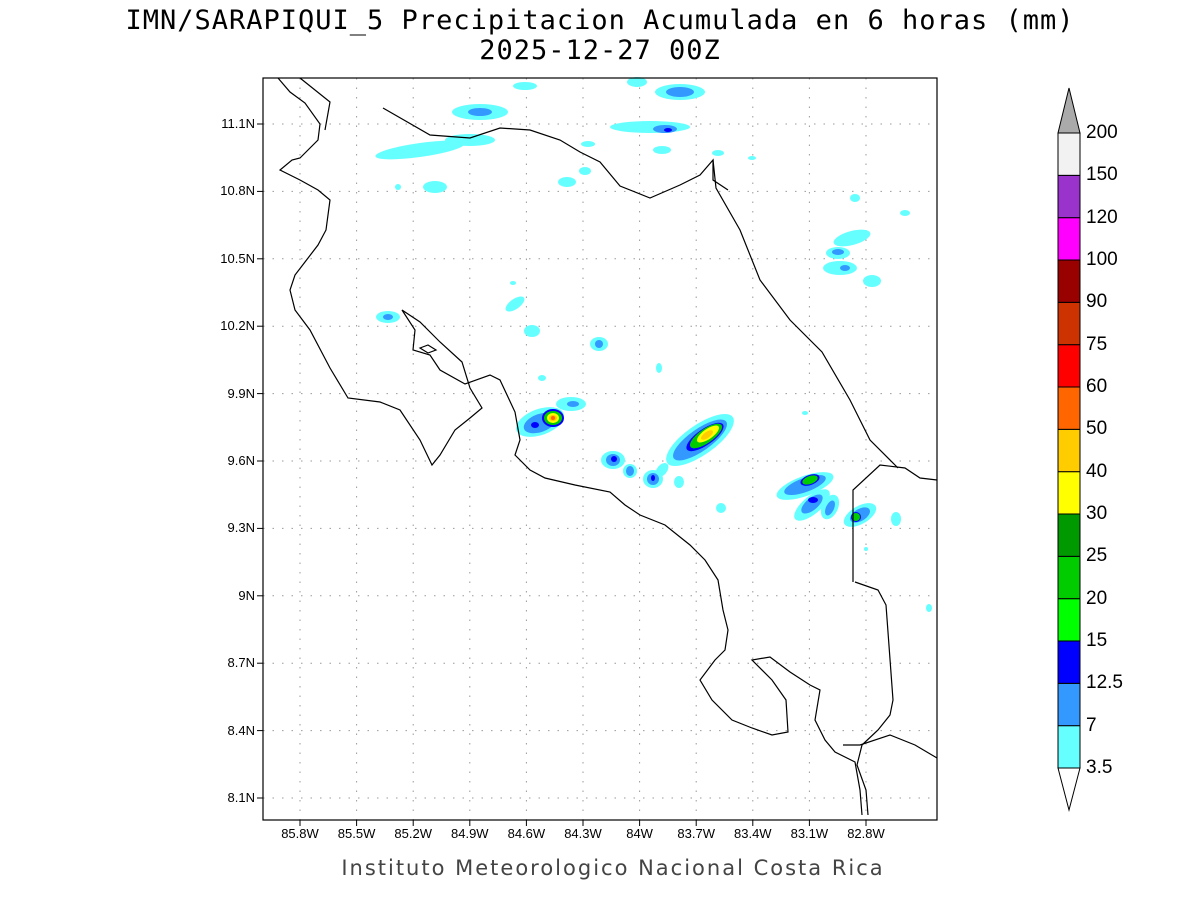 This screenshot has width=1200, height=900. Describe the element at coordinates (241, 730) in the screenshot. I see `lat-tick-label: 8.4N` at that location.